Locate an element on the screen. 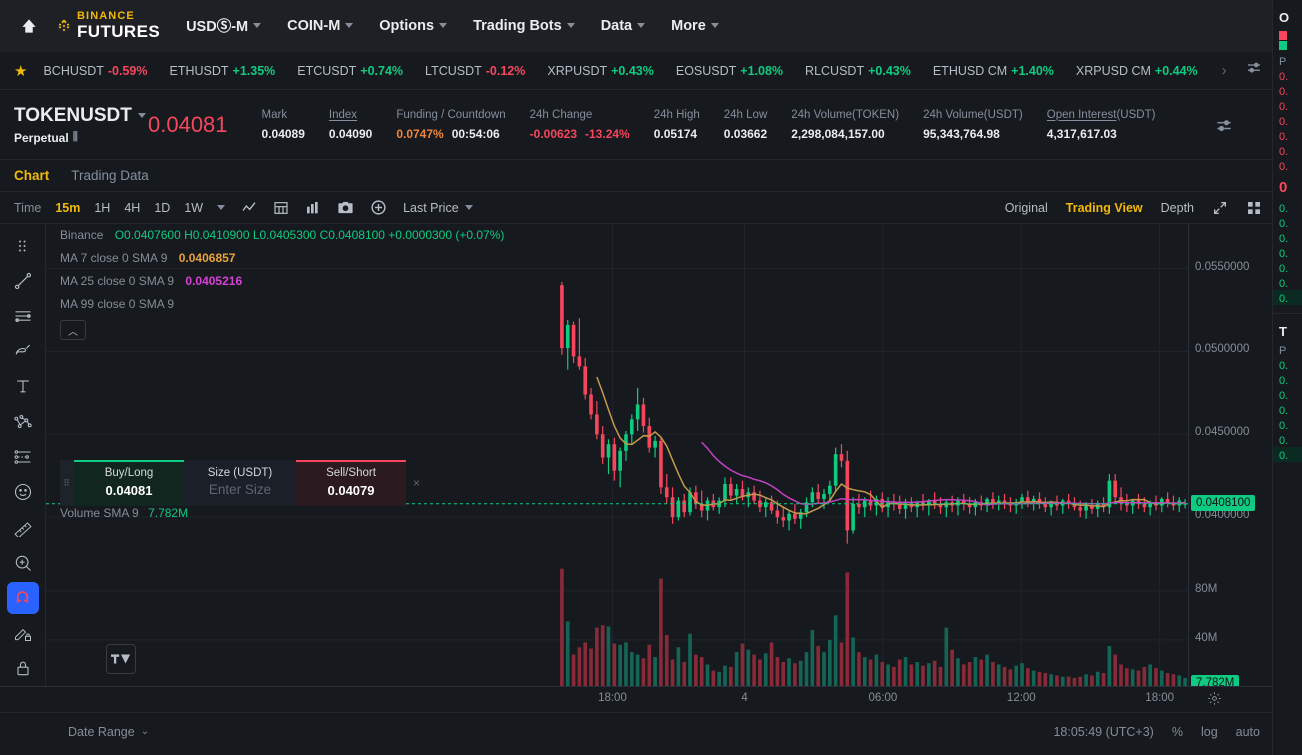  emoji-icon is located at coordinates (23, 492).